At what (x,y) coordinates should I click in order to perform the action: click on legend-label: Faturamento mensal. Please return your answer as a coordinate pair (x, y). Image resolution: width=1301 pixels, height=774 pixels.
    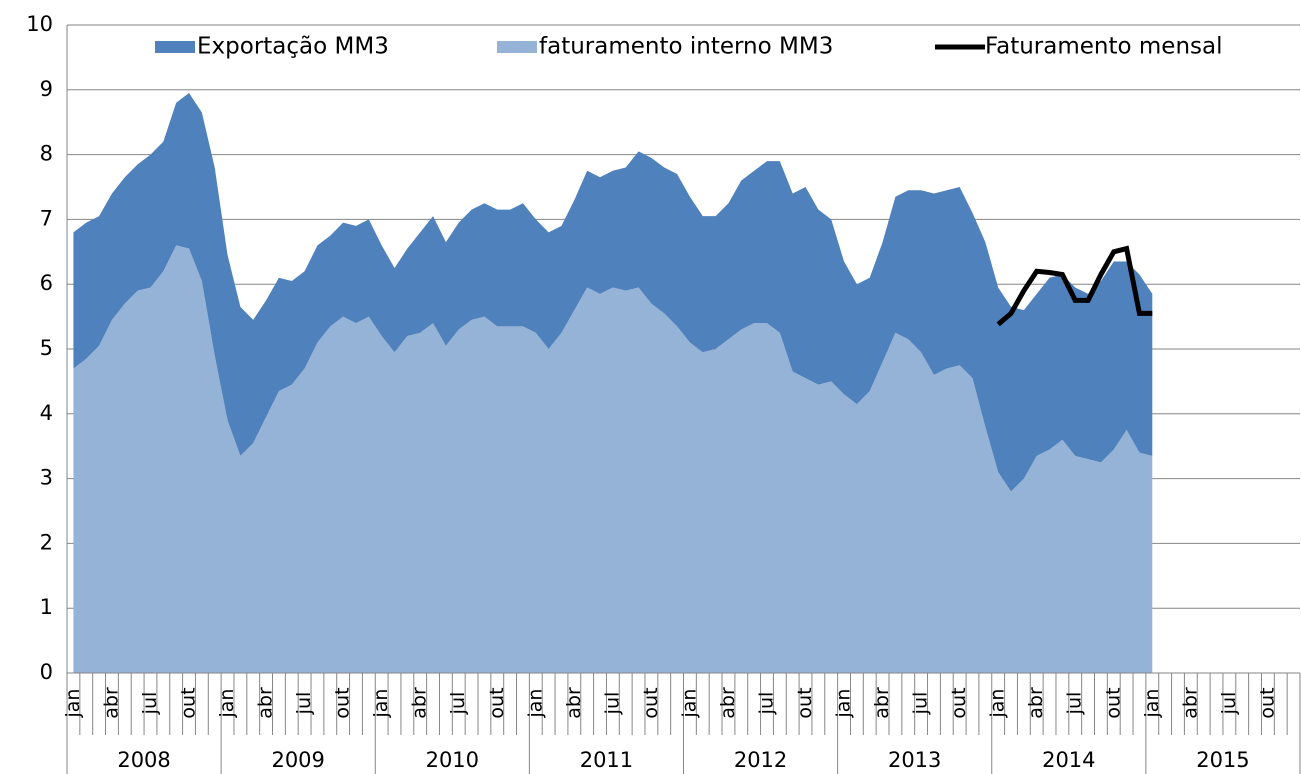
    Looking at the image, I should click on (1104, 47).